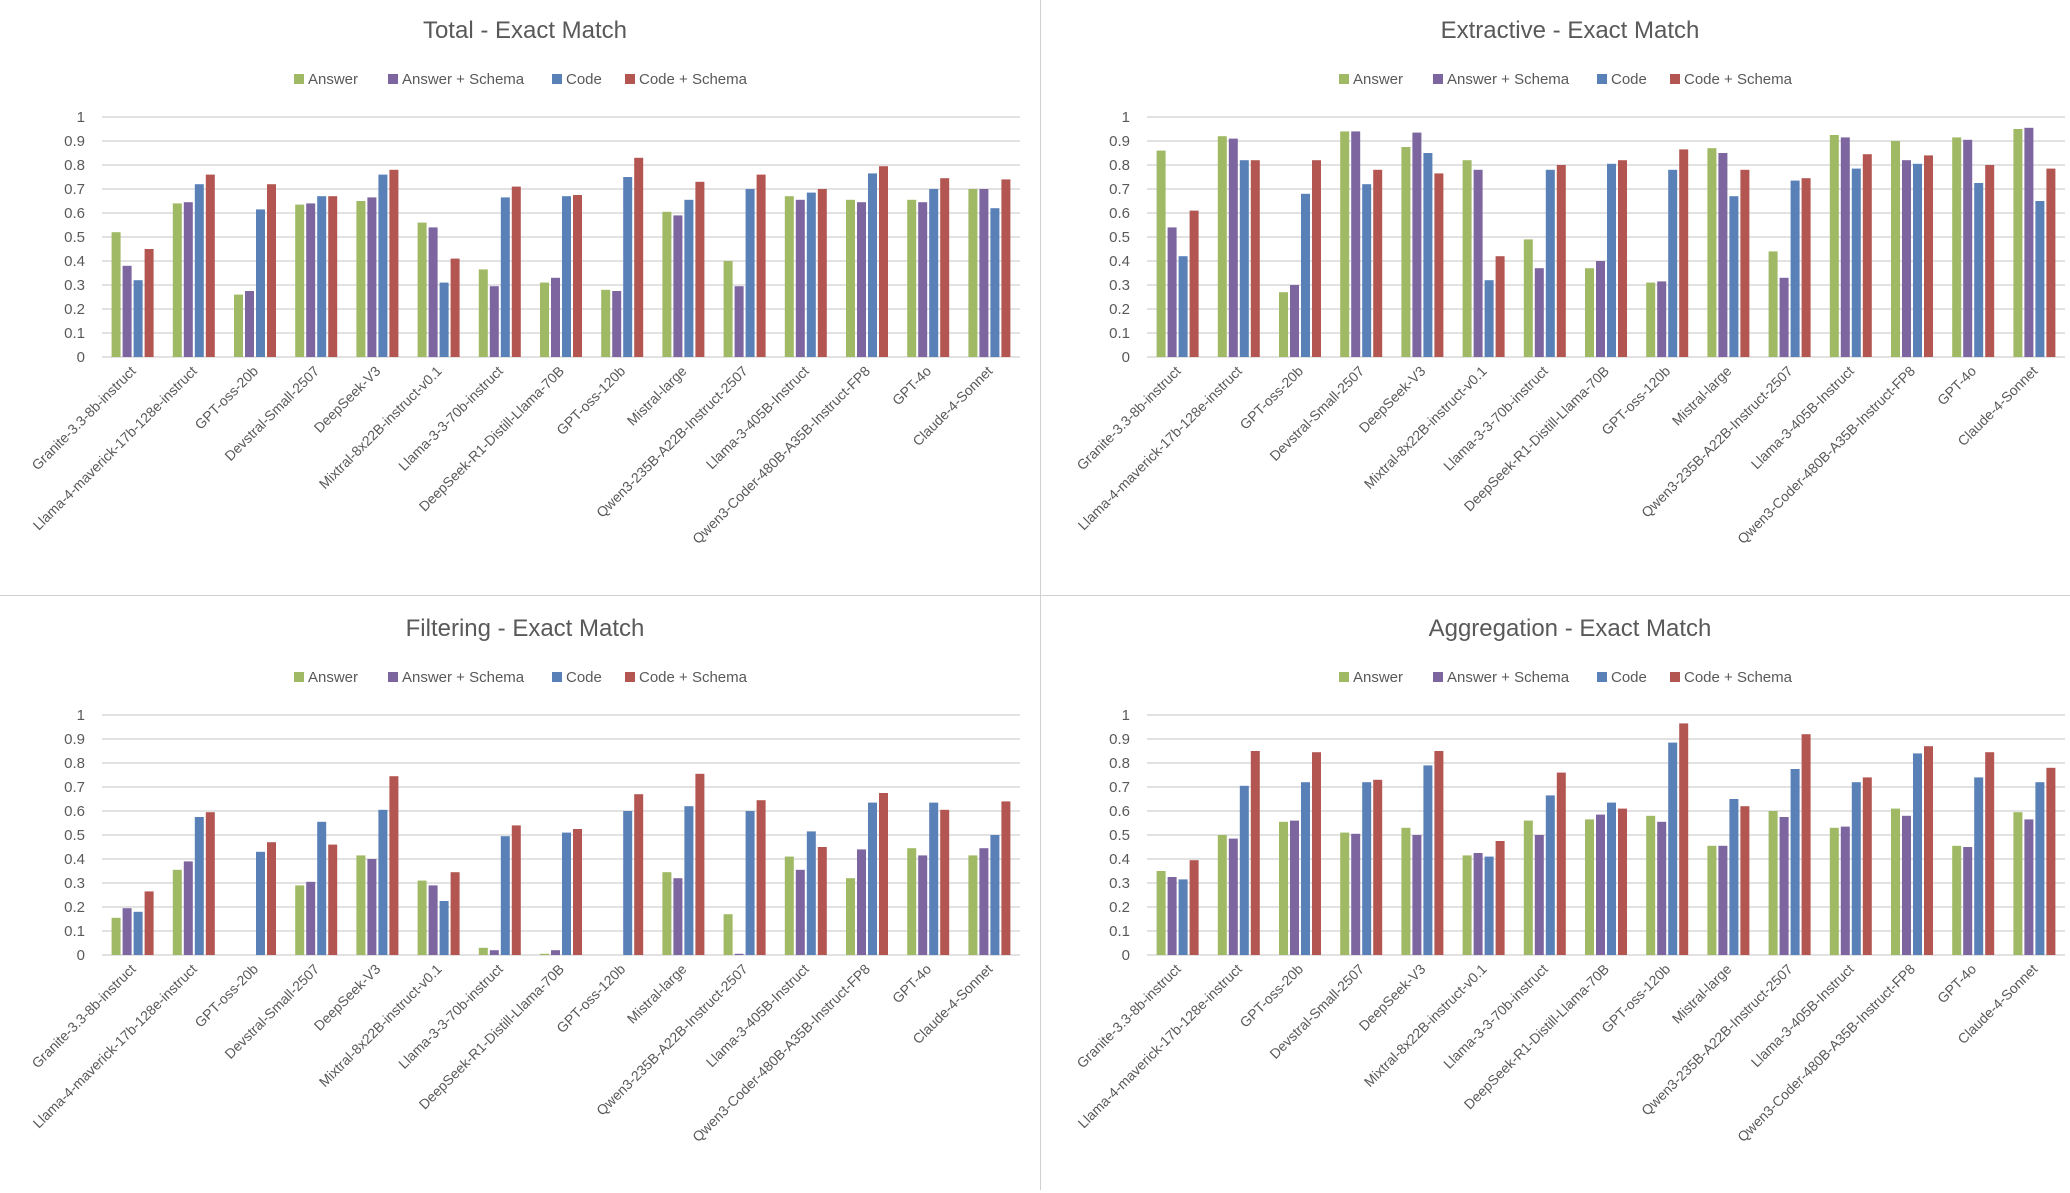 This screenshot has width=2070, height=1193. What do you see at coordinates (1675, 677) in the screenshot?
I see `legend-swatch-code-schema` at bounding box center [1675, 677].